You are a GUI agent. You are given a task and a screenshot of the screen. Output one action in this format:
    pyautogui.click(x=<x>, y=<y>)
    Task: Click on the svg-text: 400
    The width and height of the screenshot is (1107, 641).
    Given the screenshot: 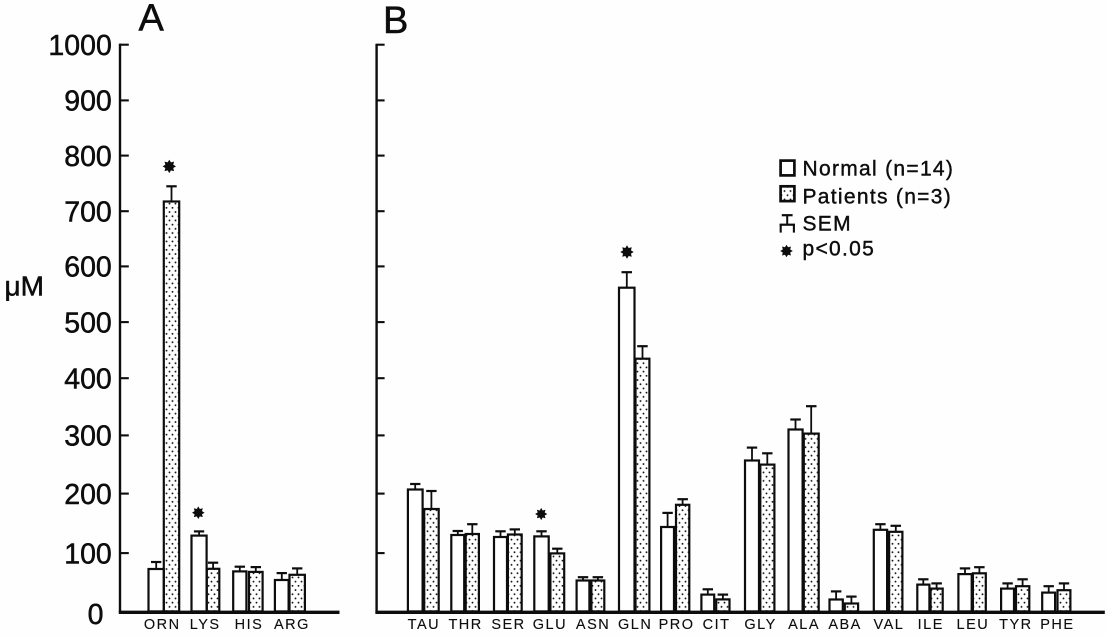 What is the action you would take?
    pyautogui.click(x=88, y=379)
    